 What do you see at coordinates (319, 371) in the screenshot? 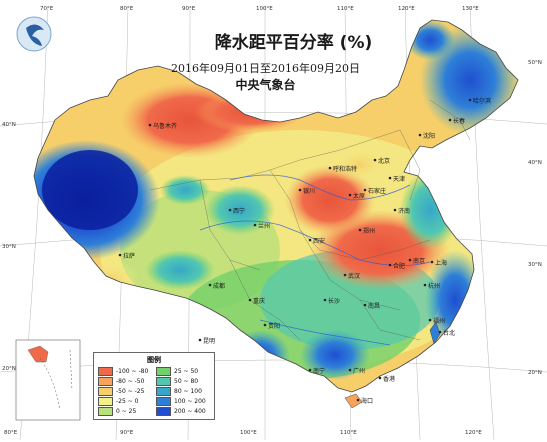
I see `city-label: 南宁` at bounding box center [319, 371].